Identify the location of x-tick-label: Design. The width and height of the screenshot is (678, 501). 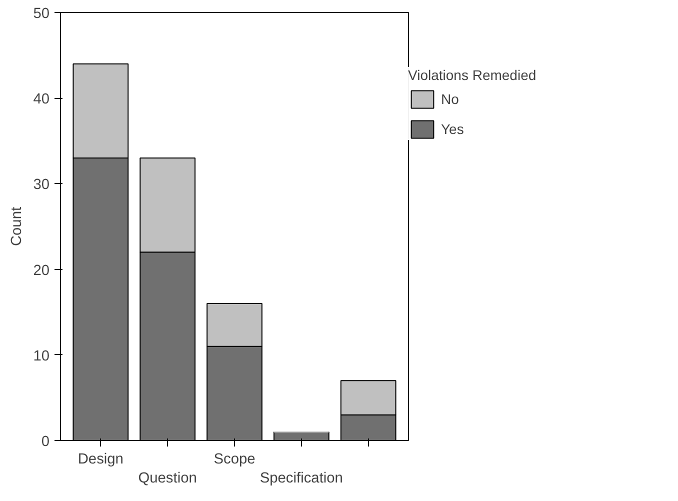
(101, 460).